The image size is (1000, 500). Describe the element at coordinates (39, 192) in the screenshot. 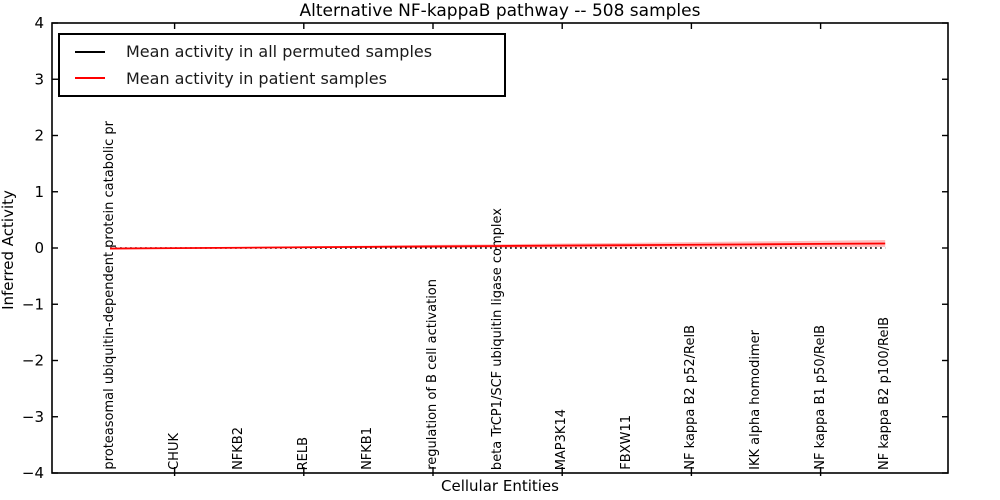

I see `y-tick-label: 1` at that location.